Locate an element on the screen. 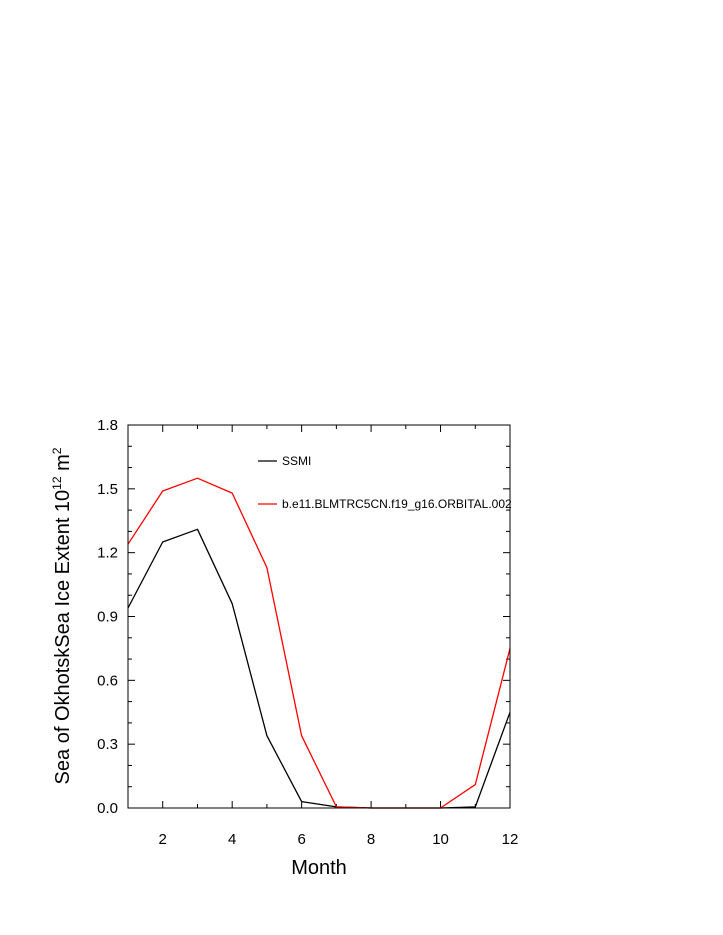 The width and height of the screenshot is (723, 935). y-tick-label: 0.6 is located at coordinates (107, 680).